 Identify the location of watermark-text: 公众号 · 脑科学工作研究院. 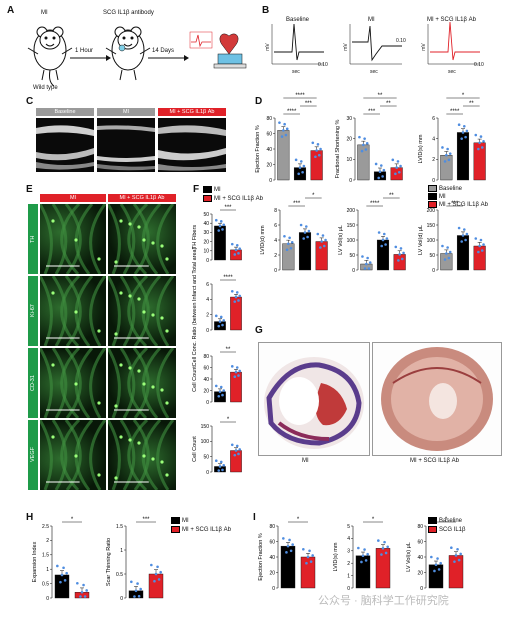
(383, 601).